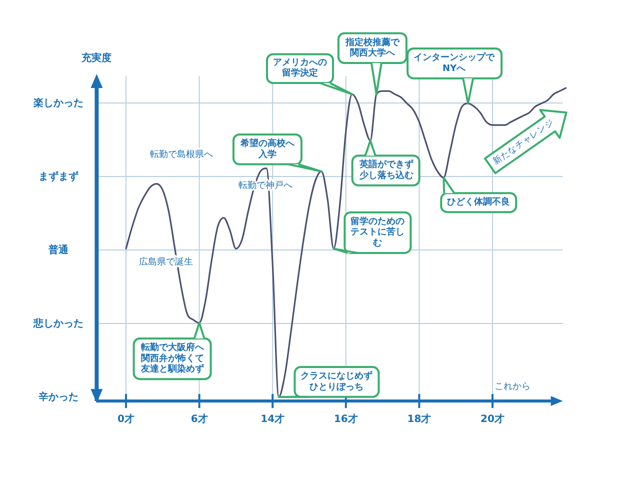 Image resolution: width=619 pixels, height=483 pixels. What do you see at coordinates (58, 323) in the screenshot?
I see `text: 悲しかった` at bounding box center [58, 323].